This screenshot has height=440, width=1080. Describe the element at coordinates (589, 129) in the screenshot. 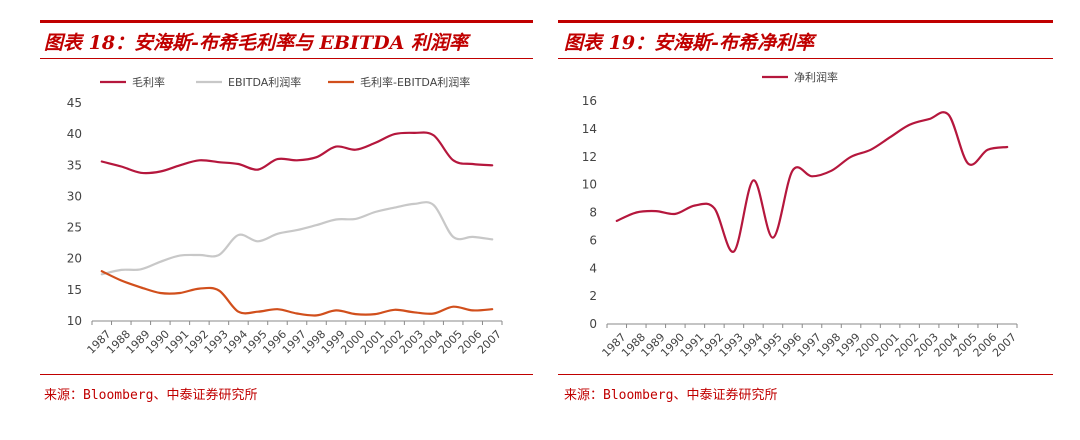

I see `right-y-tick-label: 14` at that location.